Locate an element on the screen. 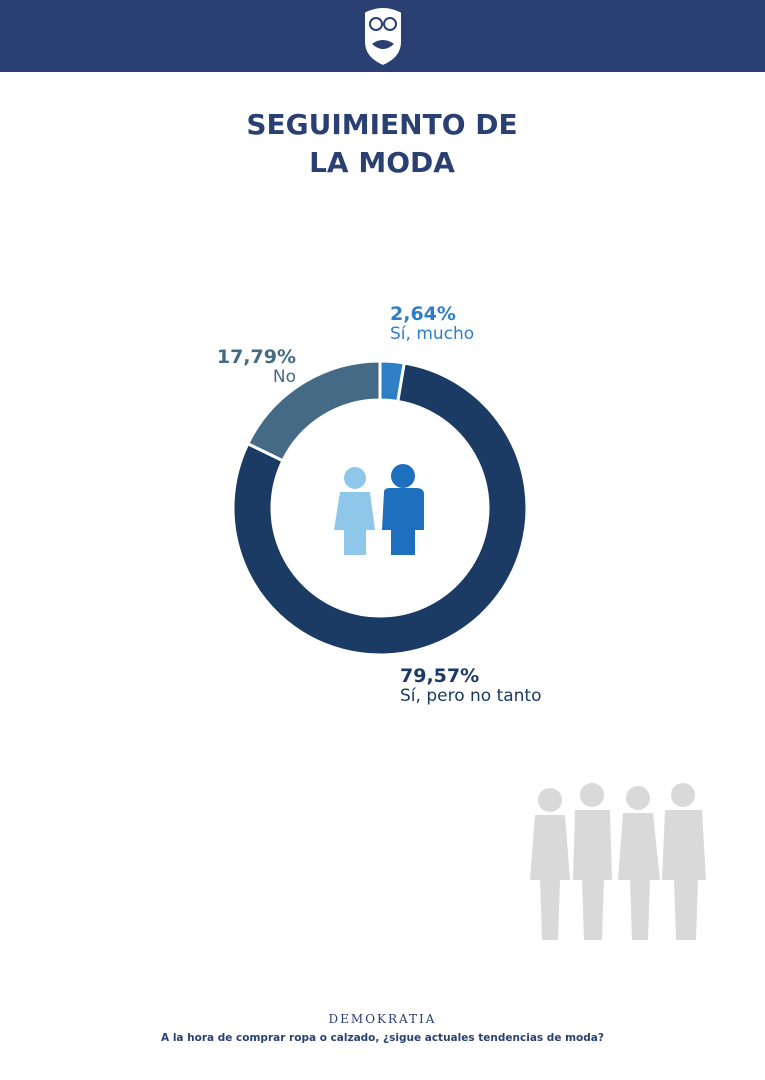 The height and width of the screenshot is (1080, 765). value-label: 2,64% is located at coordinates (423, 314).